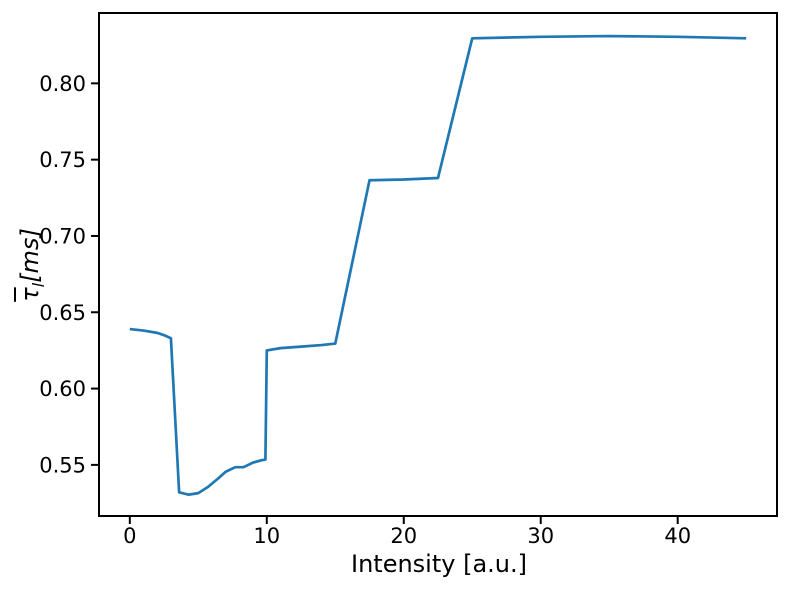 Image resolution: width=789 pixels, height=592 pixels. What do you see at coordinates (403, 536) in the screenshot?
I see `x-tick-label: 20` at bounding box center [403, 536].